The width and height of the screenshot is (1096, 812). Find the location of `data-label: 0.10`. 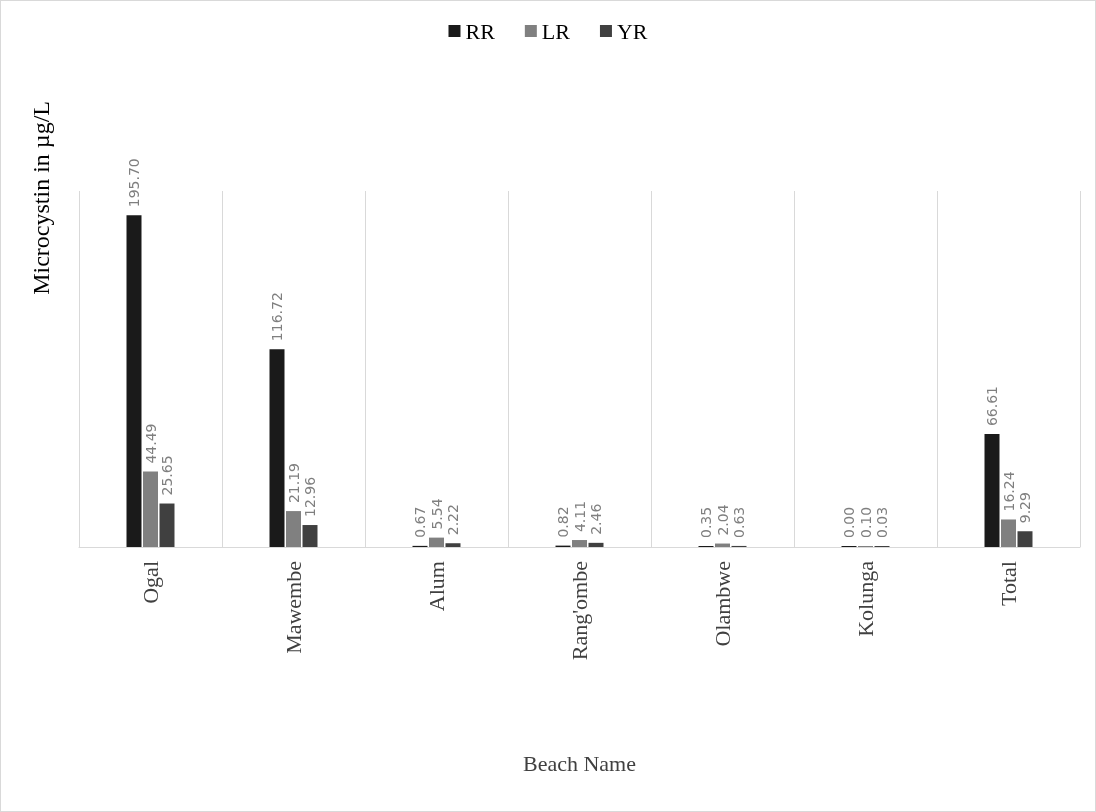

data-label: 0.10 is located at coordinates (865, 522).